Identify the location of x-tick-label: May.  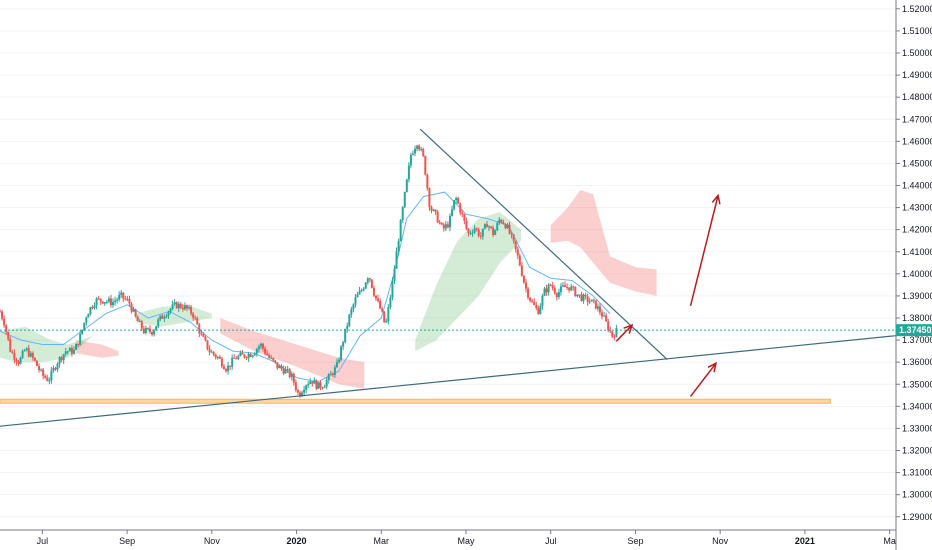
(466, 541).